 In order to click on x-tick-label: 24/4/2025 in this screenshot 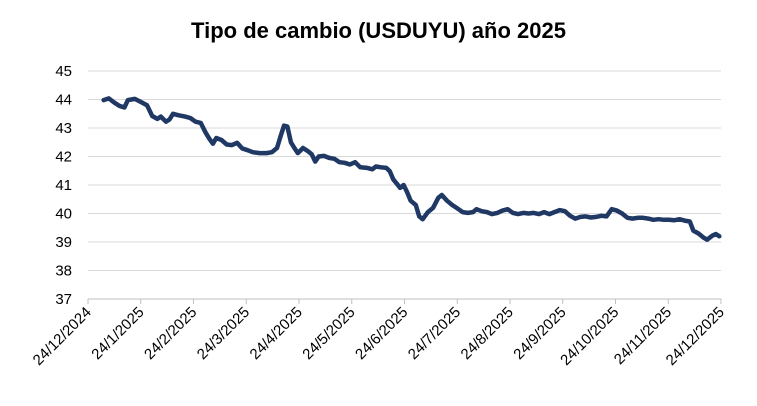, I will do `click(276, 333)`.